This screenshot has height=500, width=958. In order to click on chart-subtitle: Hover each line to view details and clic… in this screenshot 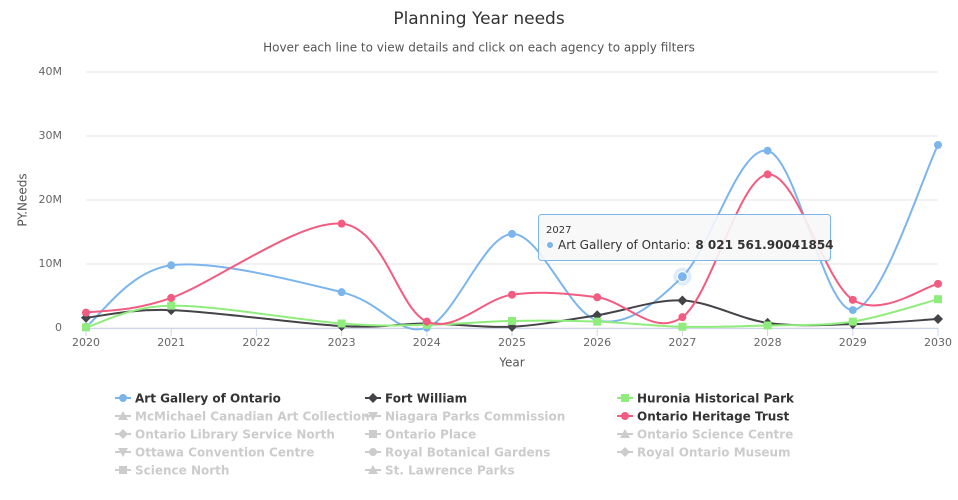, I will do `click(479, 48)`.